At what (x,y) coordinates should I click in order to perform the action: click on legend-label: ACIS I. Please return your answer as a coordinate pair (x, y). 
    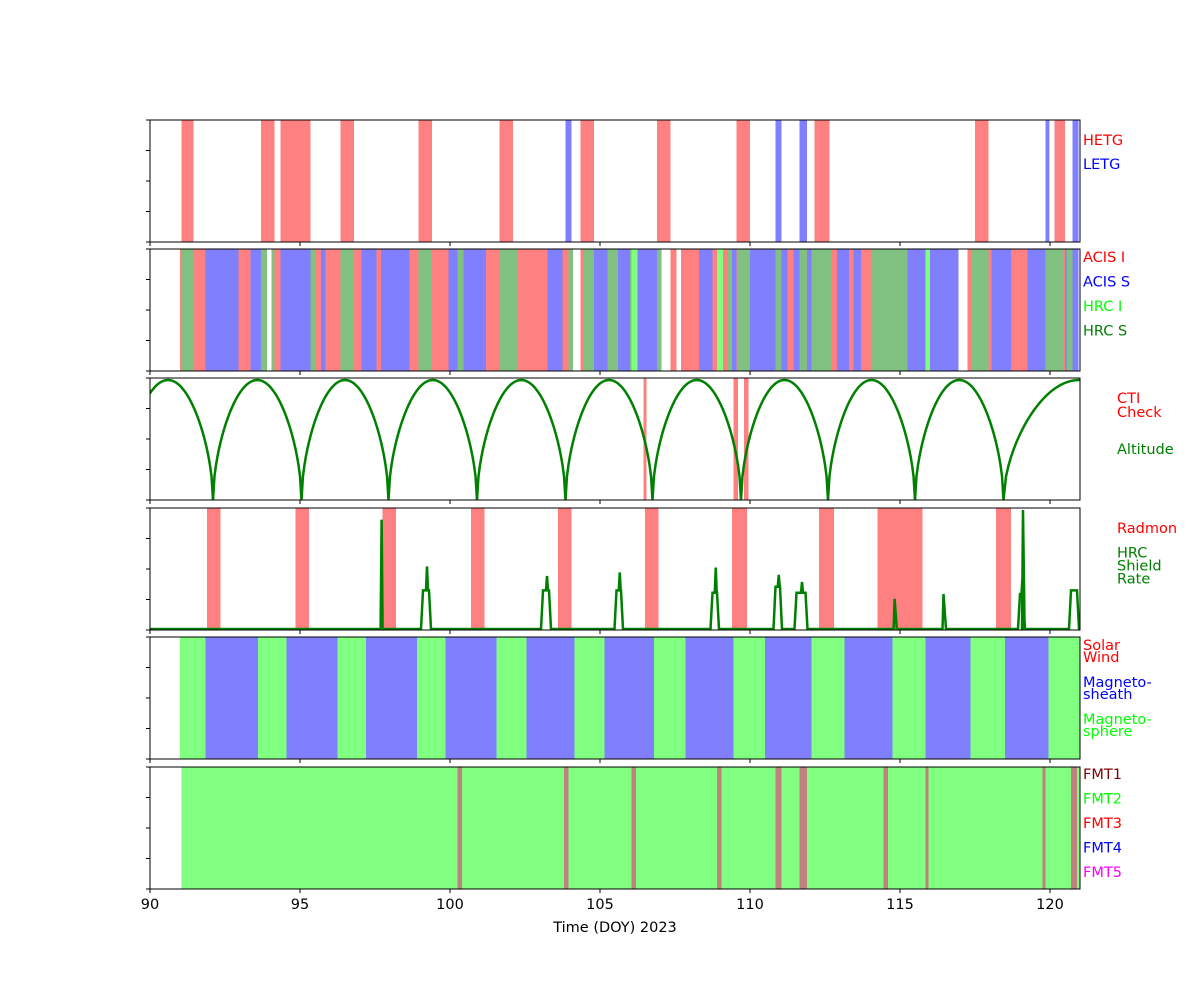
    Looking at the image, I should click on (1104, 258).